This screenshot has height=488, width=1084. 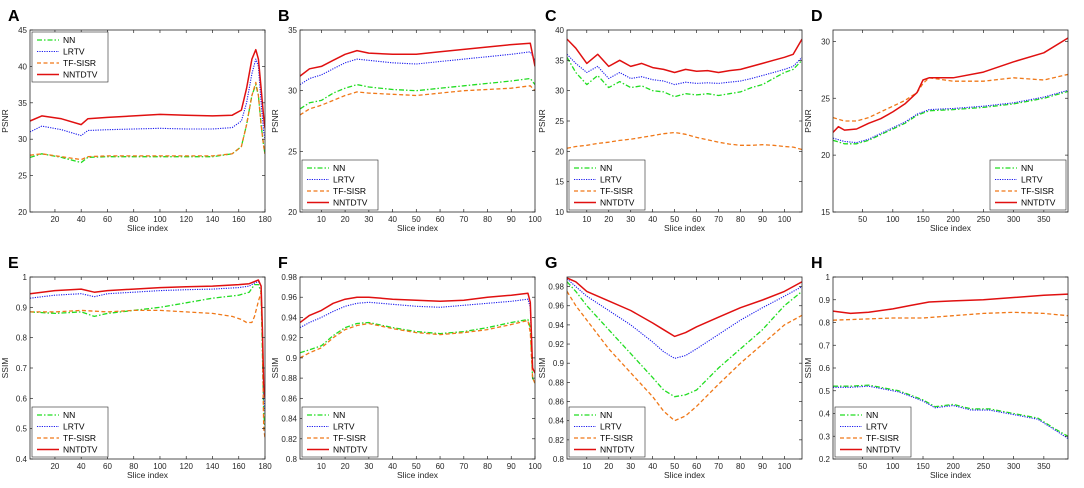 I want to click on x-tick-label: 80, so click(x=487, y=219).